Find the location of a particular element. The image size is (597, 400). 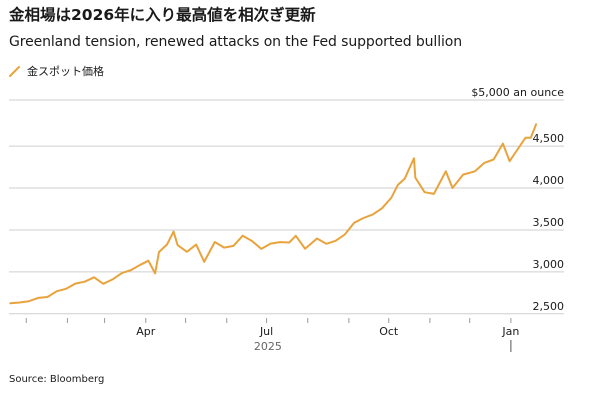

x-year-label: 2025 is located at coordinates (268, 346).